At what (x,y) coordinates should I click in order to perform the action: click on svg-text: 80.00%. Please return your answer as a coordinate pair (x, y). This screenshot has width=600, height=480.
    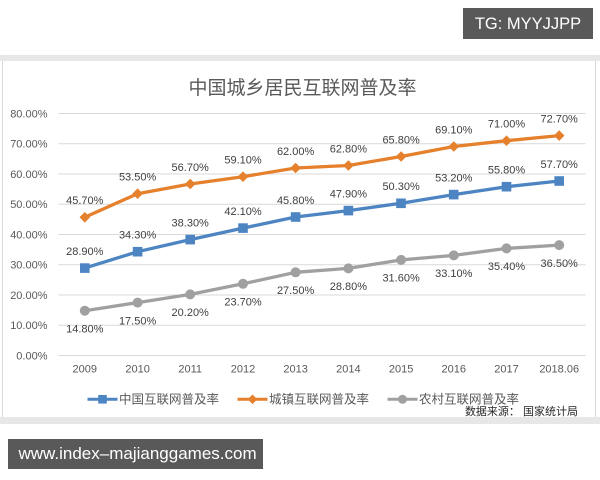
    Looking at the image, I should click on (29, 114).